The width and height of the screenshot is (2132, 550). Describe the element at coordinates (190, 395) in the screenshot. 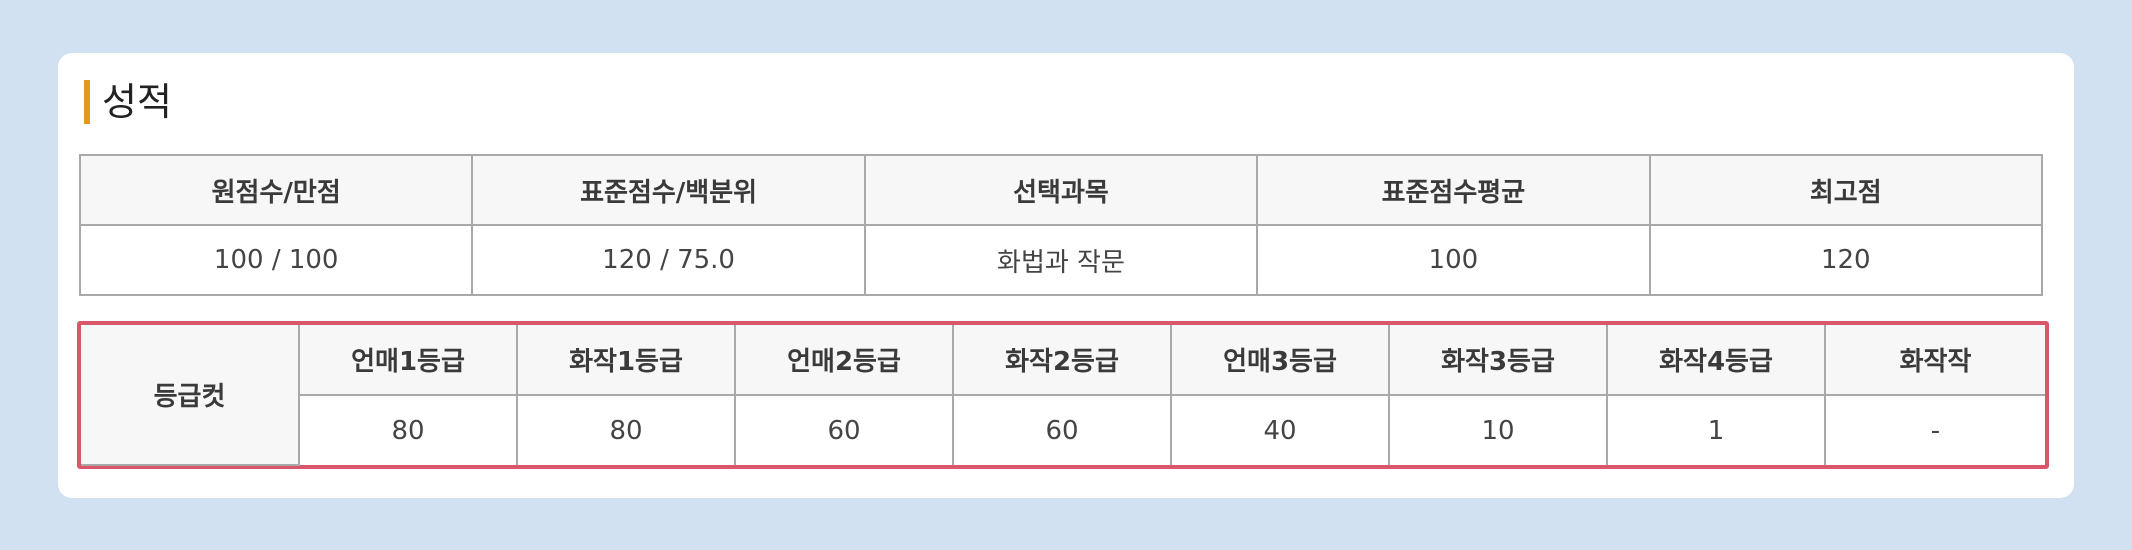

I see `cutoff-row-label: 등급컷` at that location.